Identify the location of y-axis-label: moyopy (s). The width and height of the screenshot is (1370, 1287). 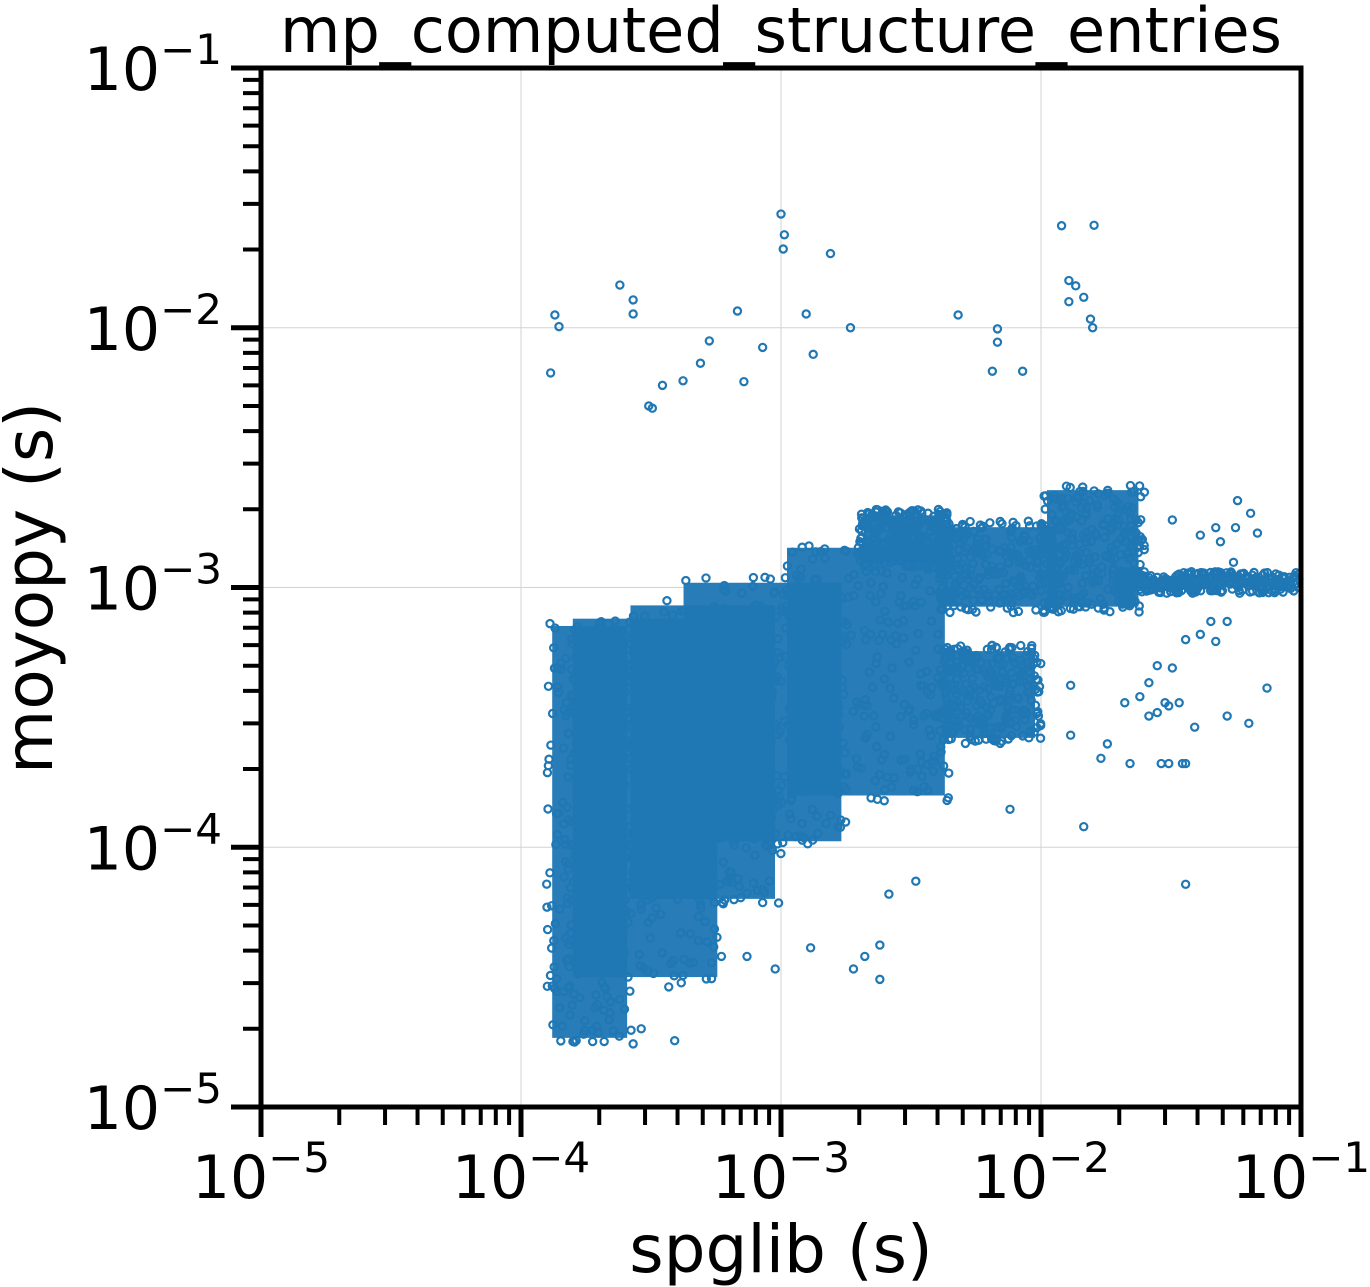
(34, 588).